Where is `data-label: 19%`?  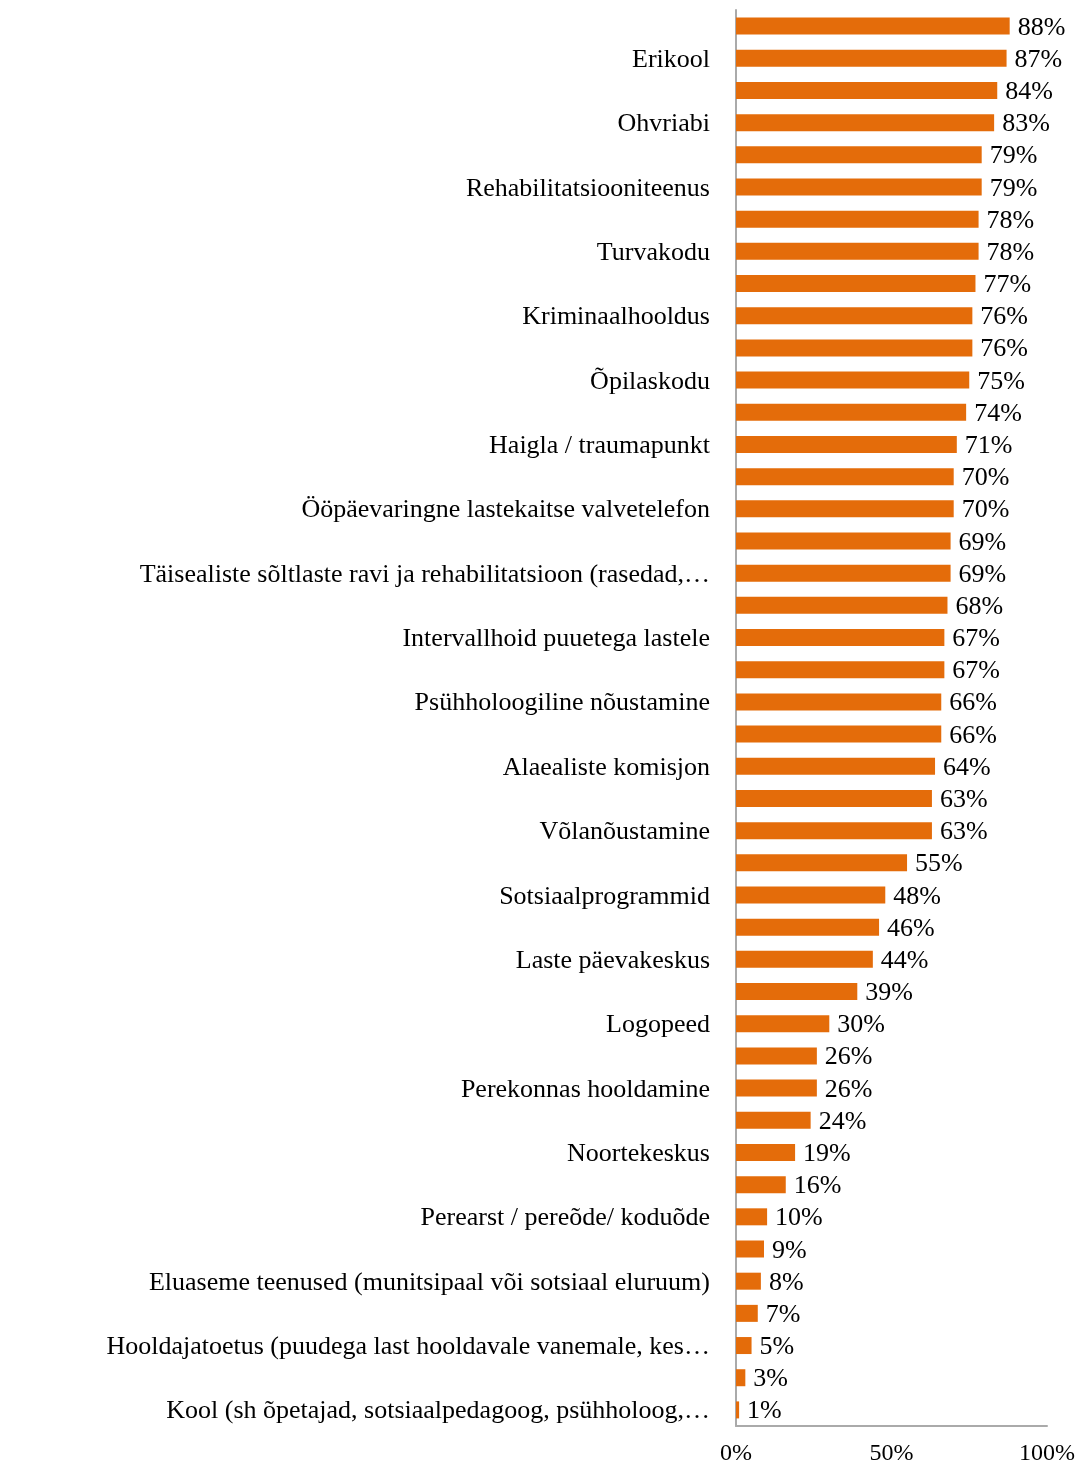 data-label: 19% is located at coordinates (827, 1152).